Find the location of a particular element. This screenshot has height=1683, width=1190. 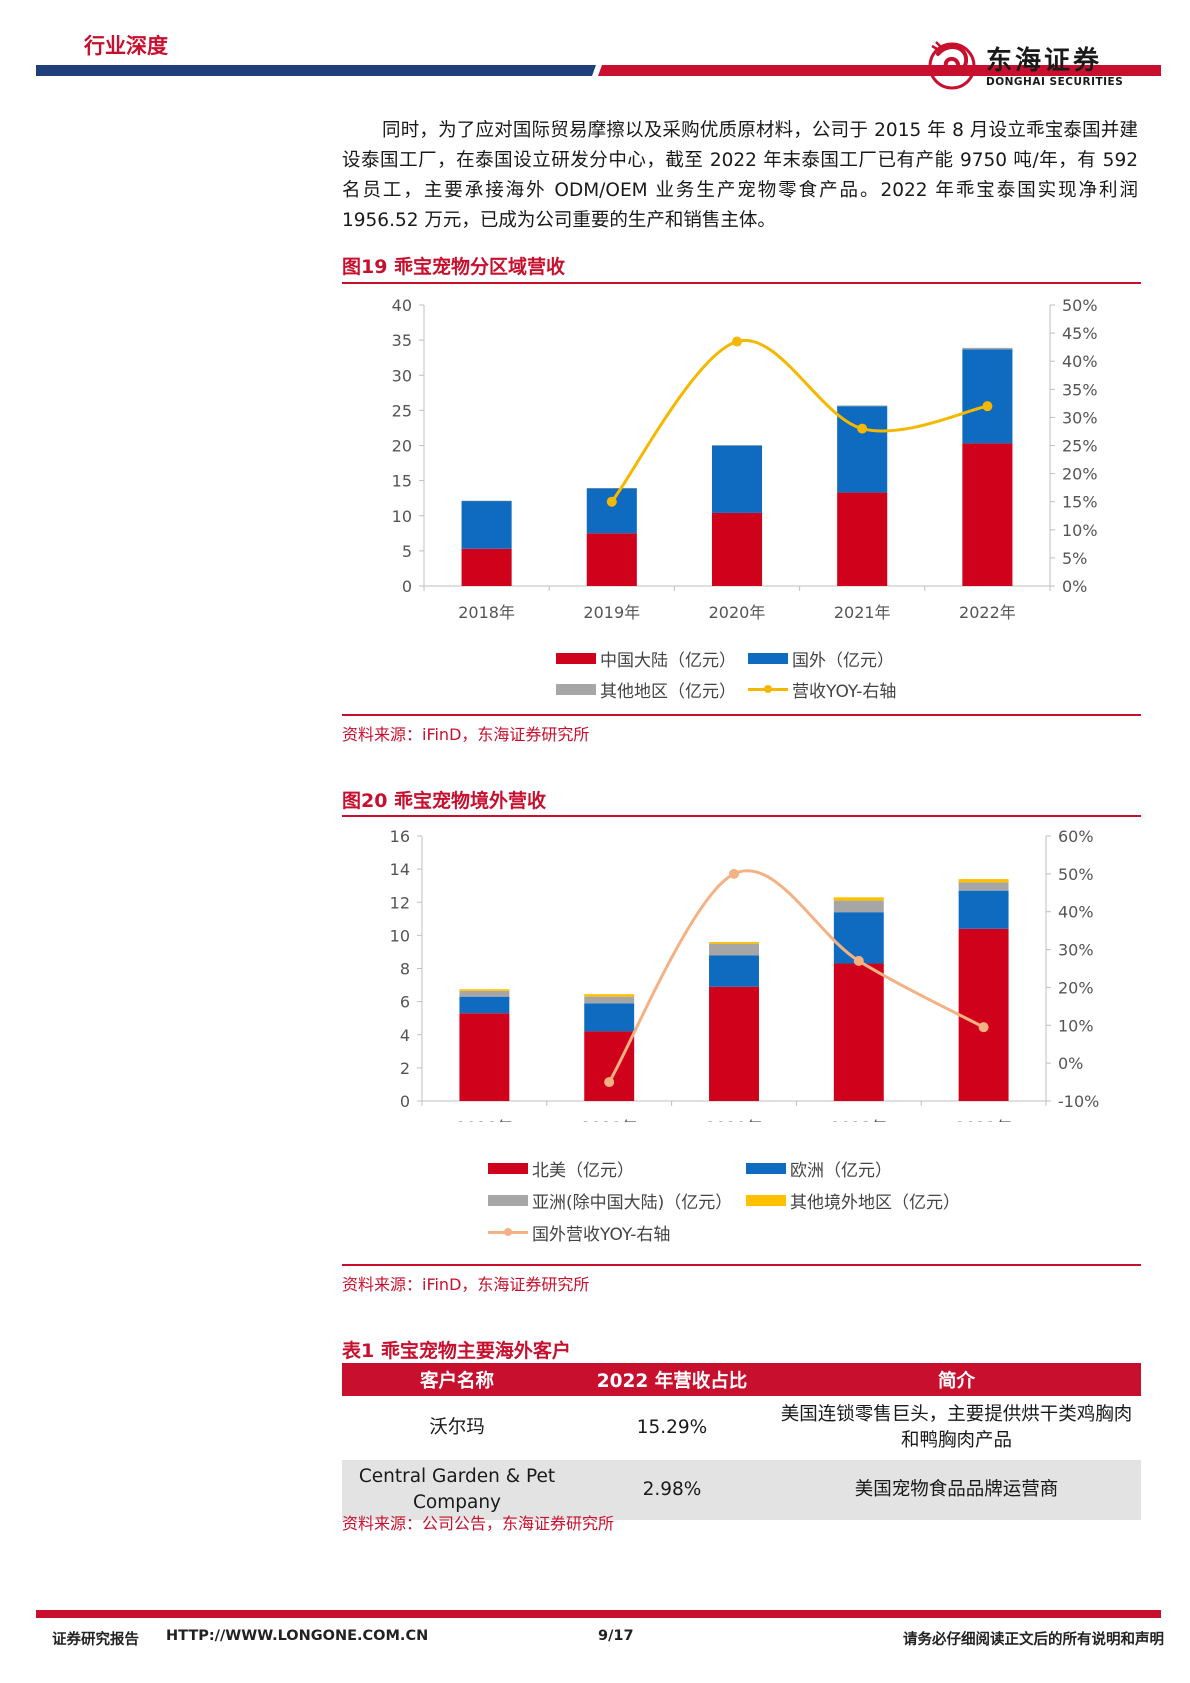

table-cell: 15.29% is located at coordinates (672, 1428).